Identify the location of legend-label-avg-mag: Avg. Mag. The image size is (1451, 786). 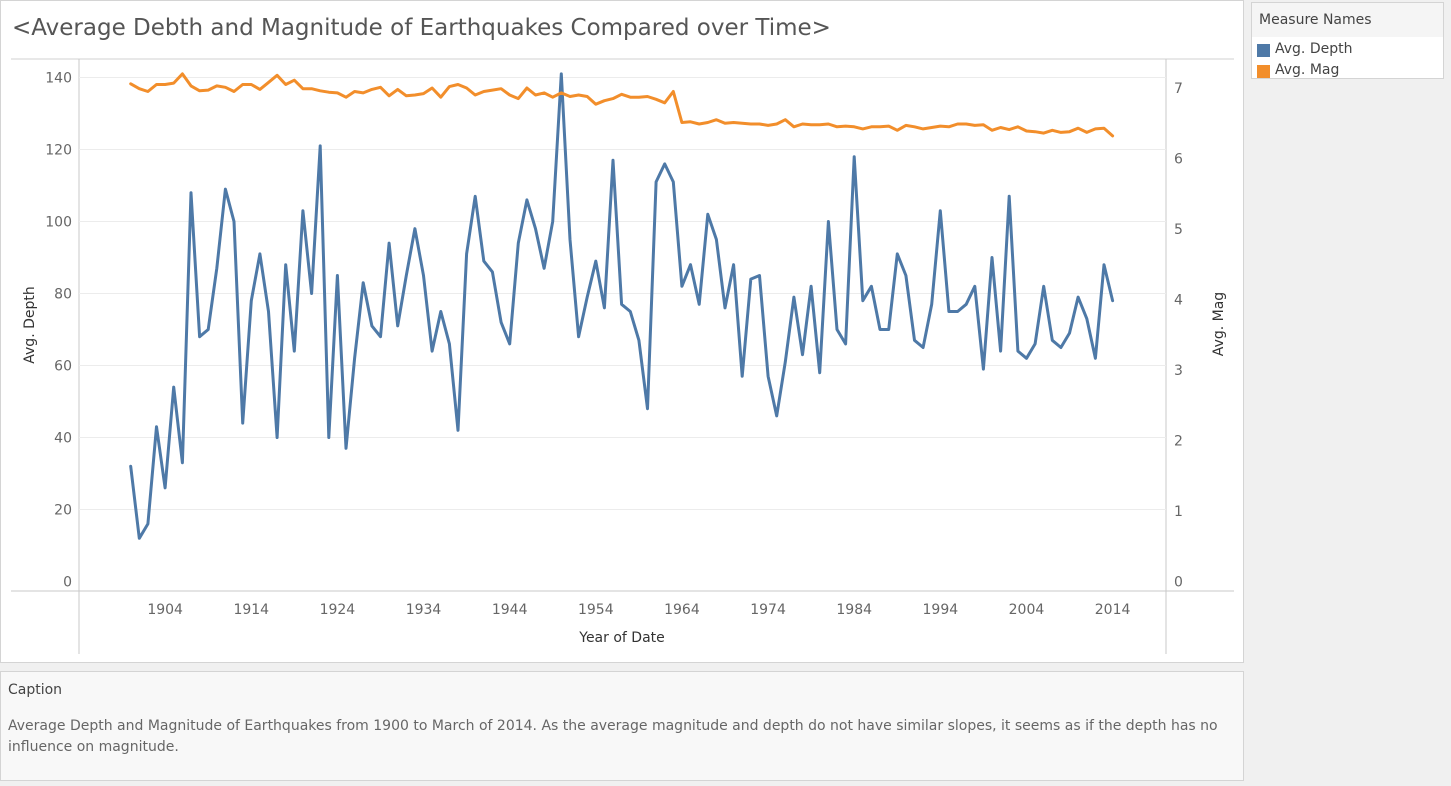
(1307, 70).